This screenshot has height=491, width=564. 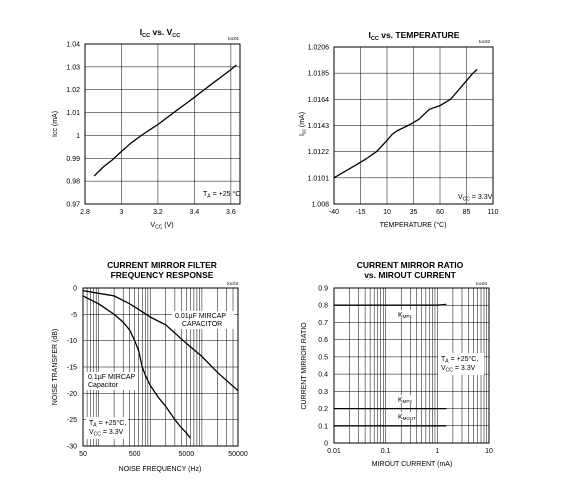 I want to click on chart3-label-001uf-line2: CAPACITOR, so click(x=202, y=324).